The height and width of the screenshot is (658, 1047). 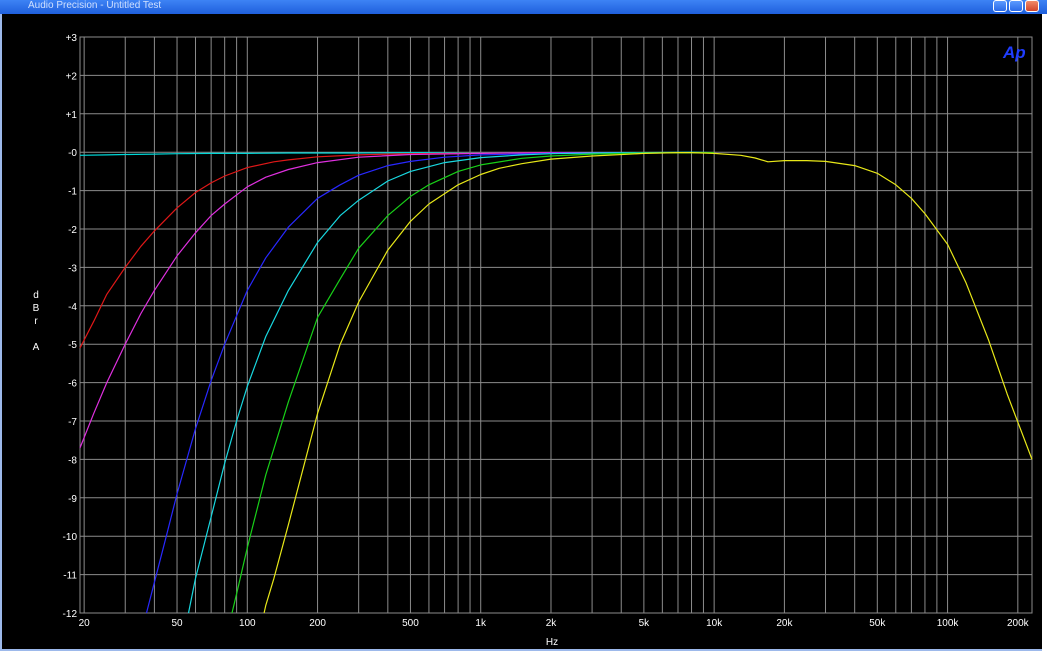 What do you see at coordinates (177, 623) in the screenshot?
I see `x-tick-label: 50` at bounding box center [177, 623].